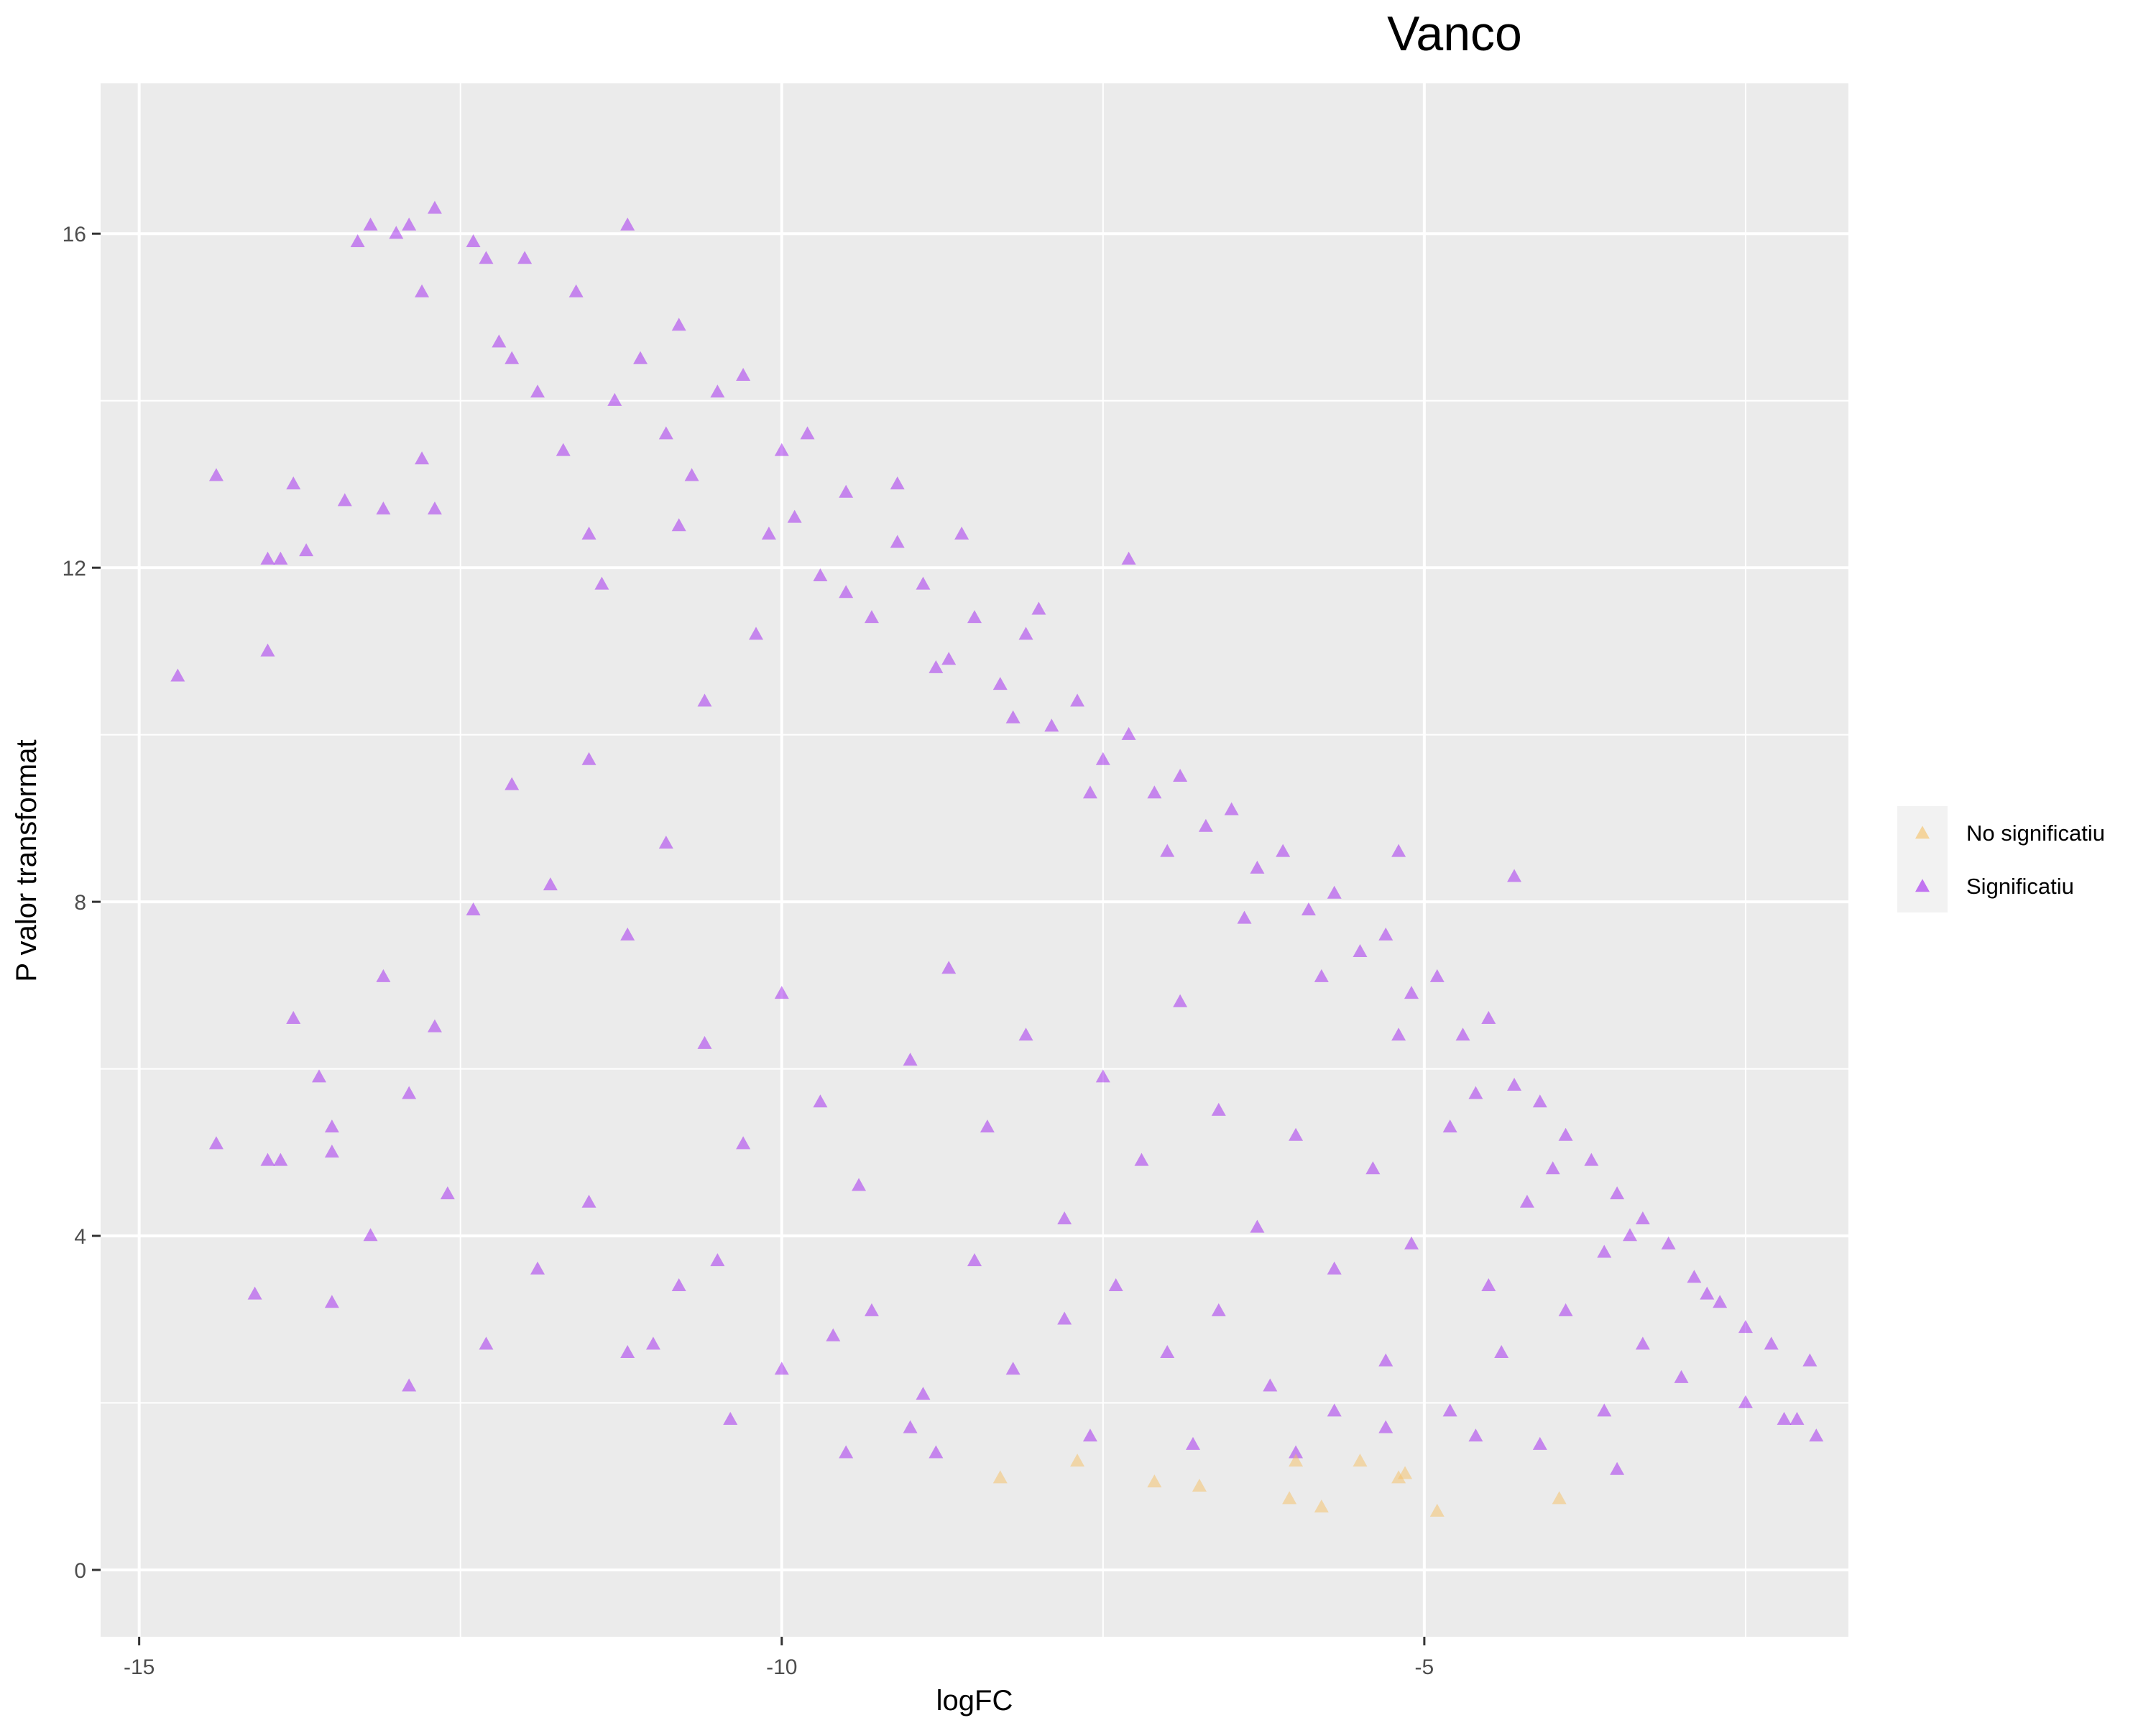  What do you see at coordinates (26, 860) in the screenshot?
I see `y-axis-label: P valor transformat` at bounding box center [26, 860].